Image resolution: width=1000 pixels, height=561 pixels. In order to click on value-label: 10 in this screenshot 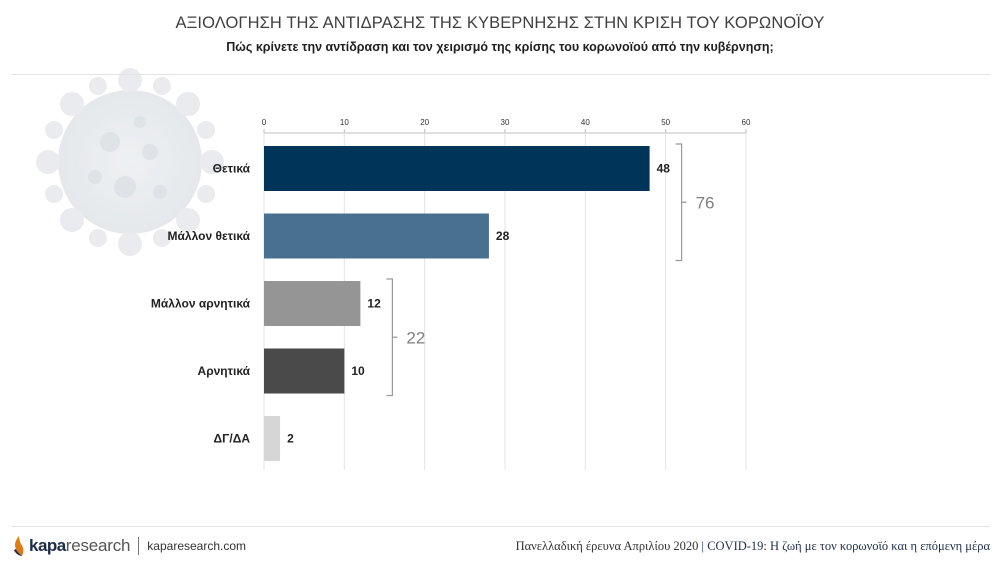, I will do `click(358, 371)`.